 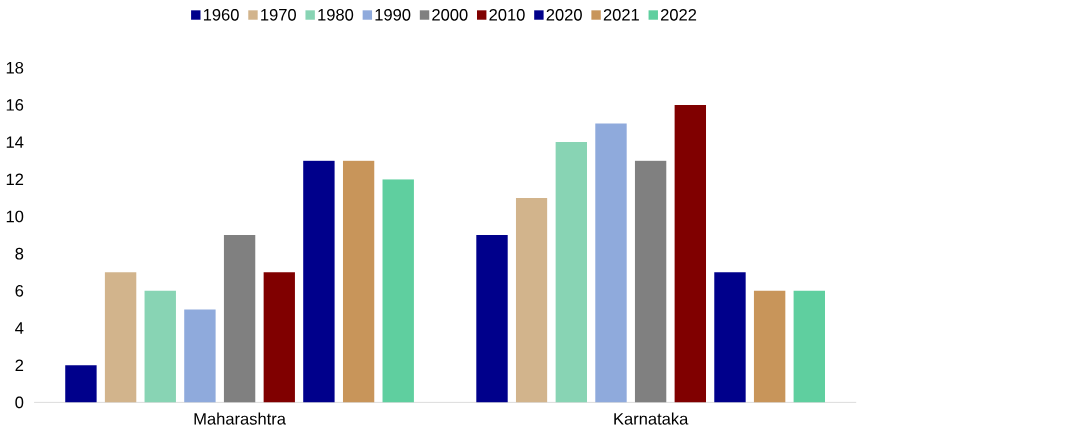 What do you see at coordinates (19, 290) in the screenshot?
I see `y-tick-label: 6` at bounding box center [19, 290].